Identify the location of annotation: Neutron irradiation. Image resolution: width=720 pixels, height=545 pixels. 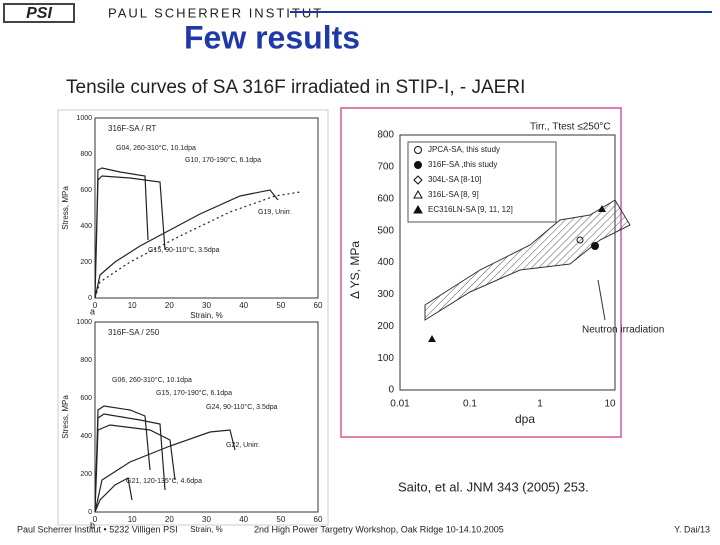
(623, 330).